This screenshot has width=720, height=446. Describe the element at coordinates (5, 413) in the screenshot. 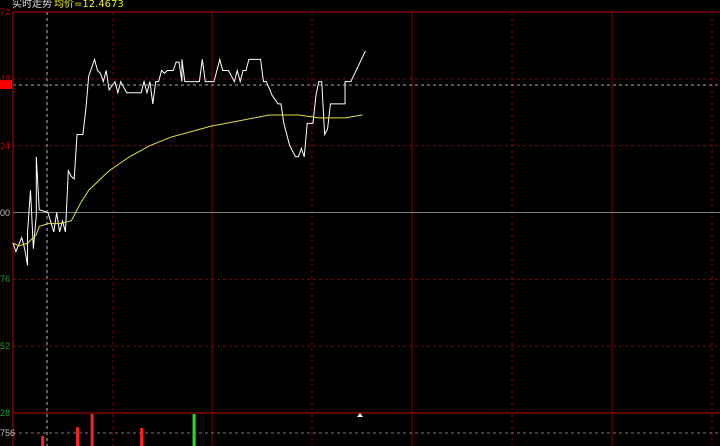

I see `y-tick-label: 28` at that location.